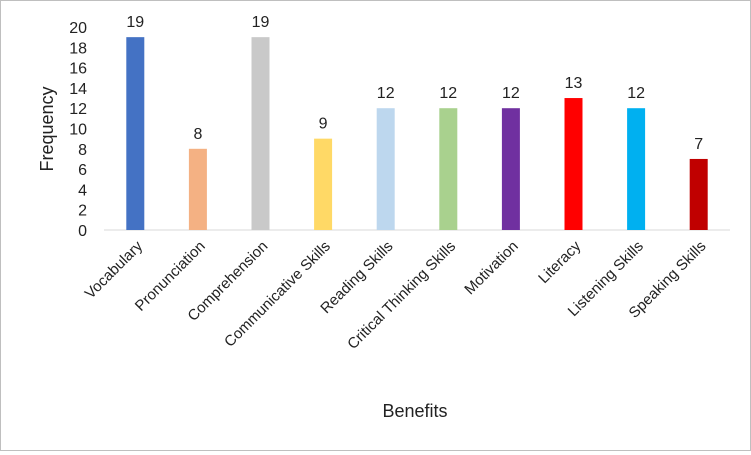 The height and width of the screenshot is (455, 751). What do you see at coordinates (698, 144) in the screenshot?
I see `data-label: 7` at bounding box center [698, 144].